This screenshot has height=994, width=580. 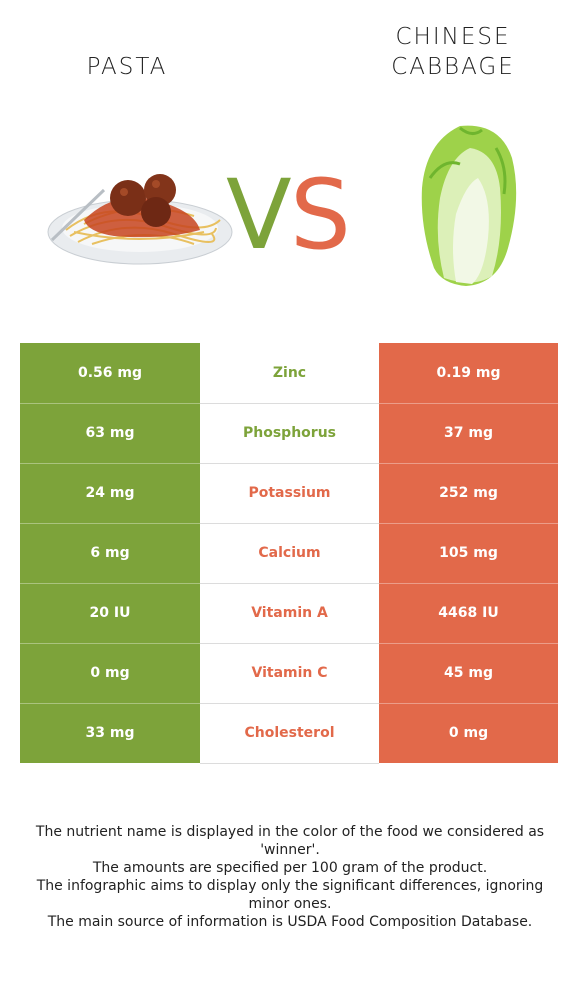 What do you see at coordinates (468, 673) in the screenshot?
I see `right-value: 45 mg` at bounding box center [468, 673].